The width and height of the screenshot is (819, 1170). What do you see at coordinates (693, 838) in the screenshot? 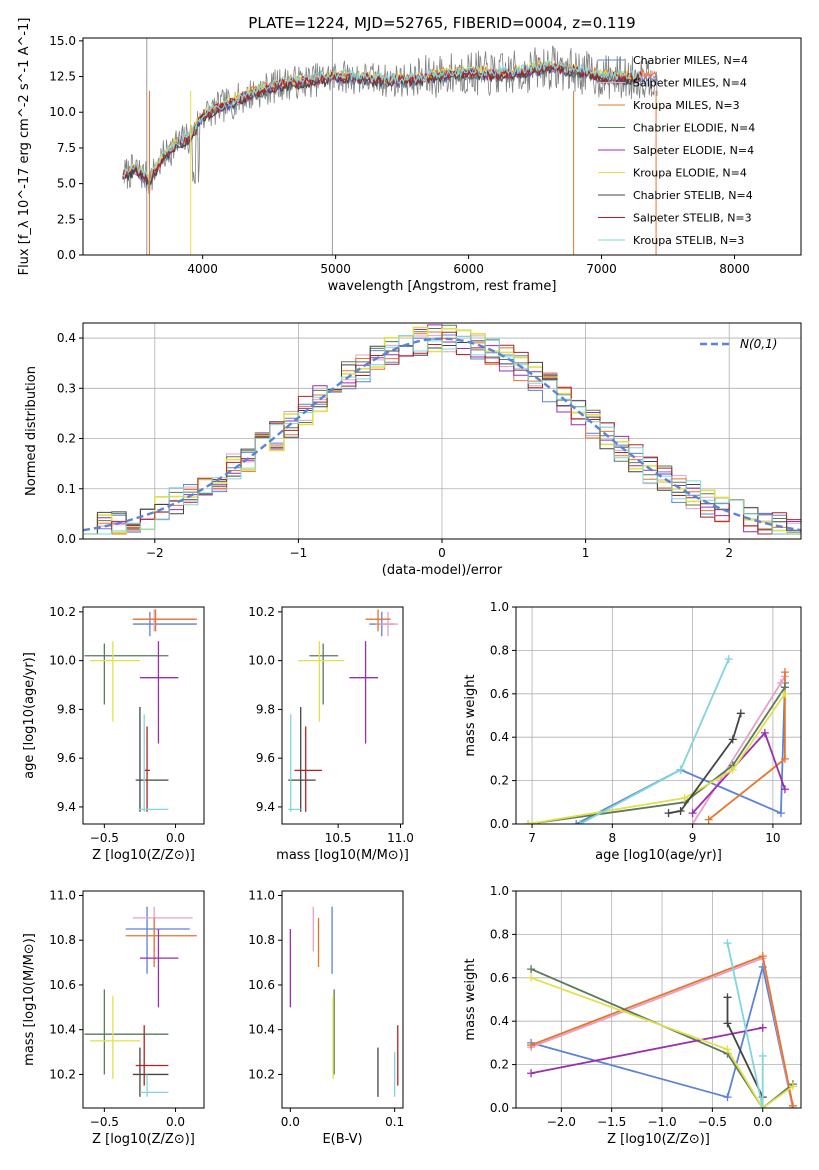
I see `weight_age-xtick-label: 9` at bounding box center [693, 838].